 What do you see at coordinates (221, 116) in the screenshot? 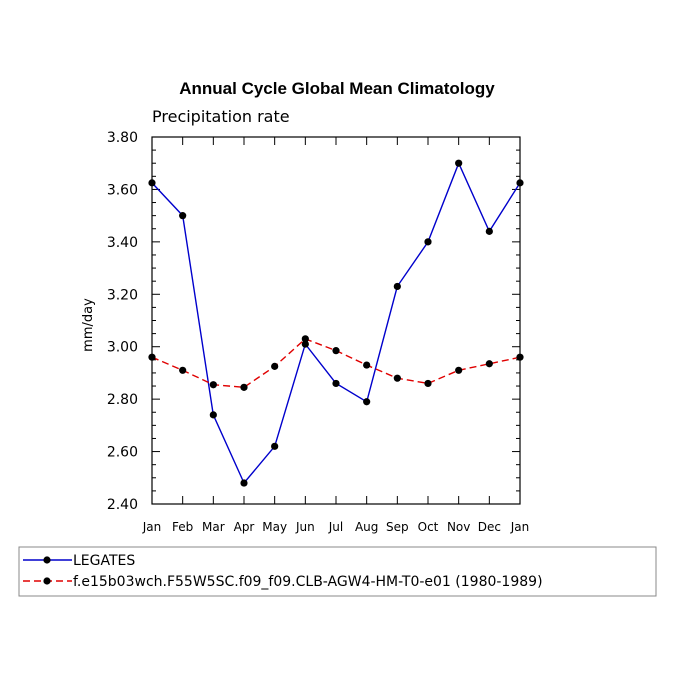
I see `chart-subtitle: Precipitation rate` at bounding box center [221, 116].